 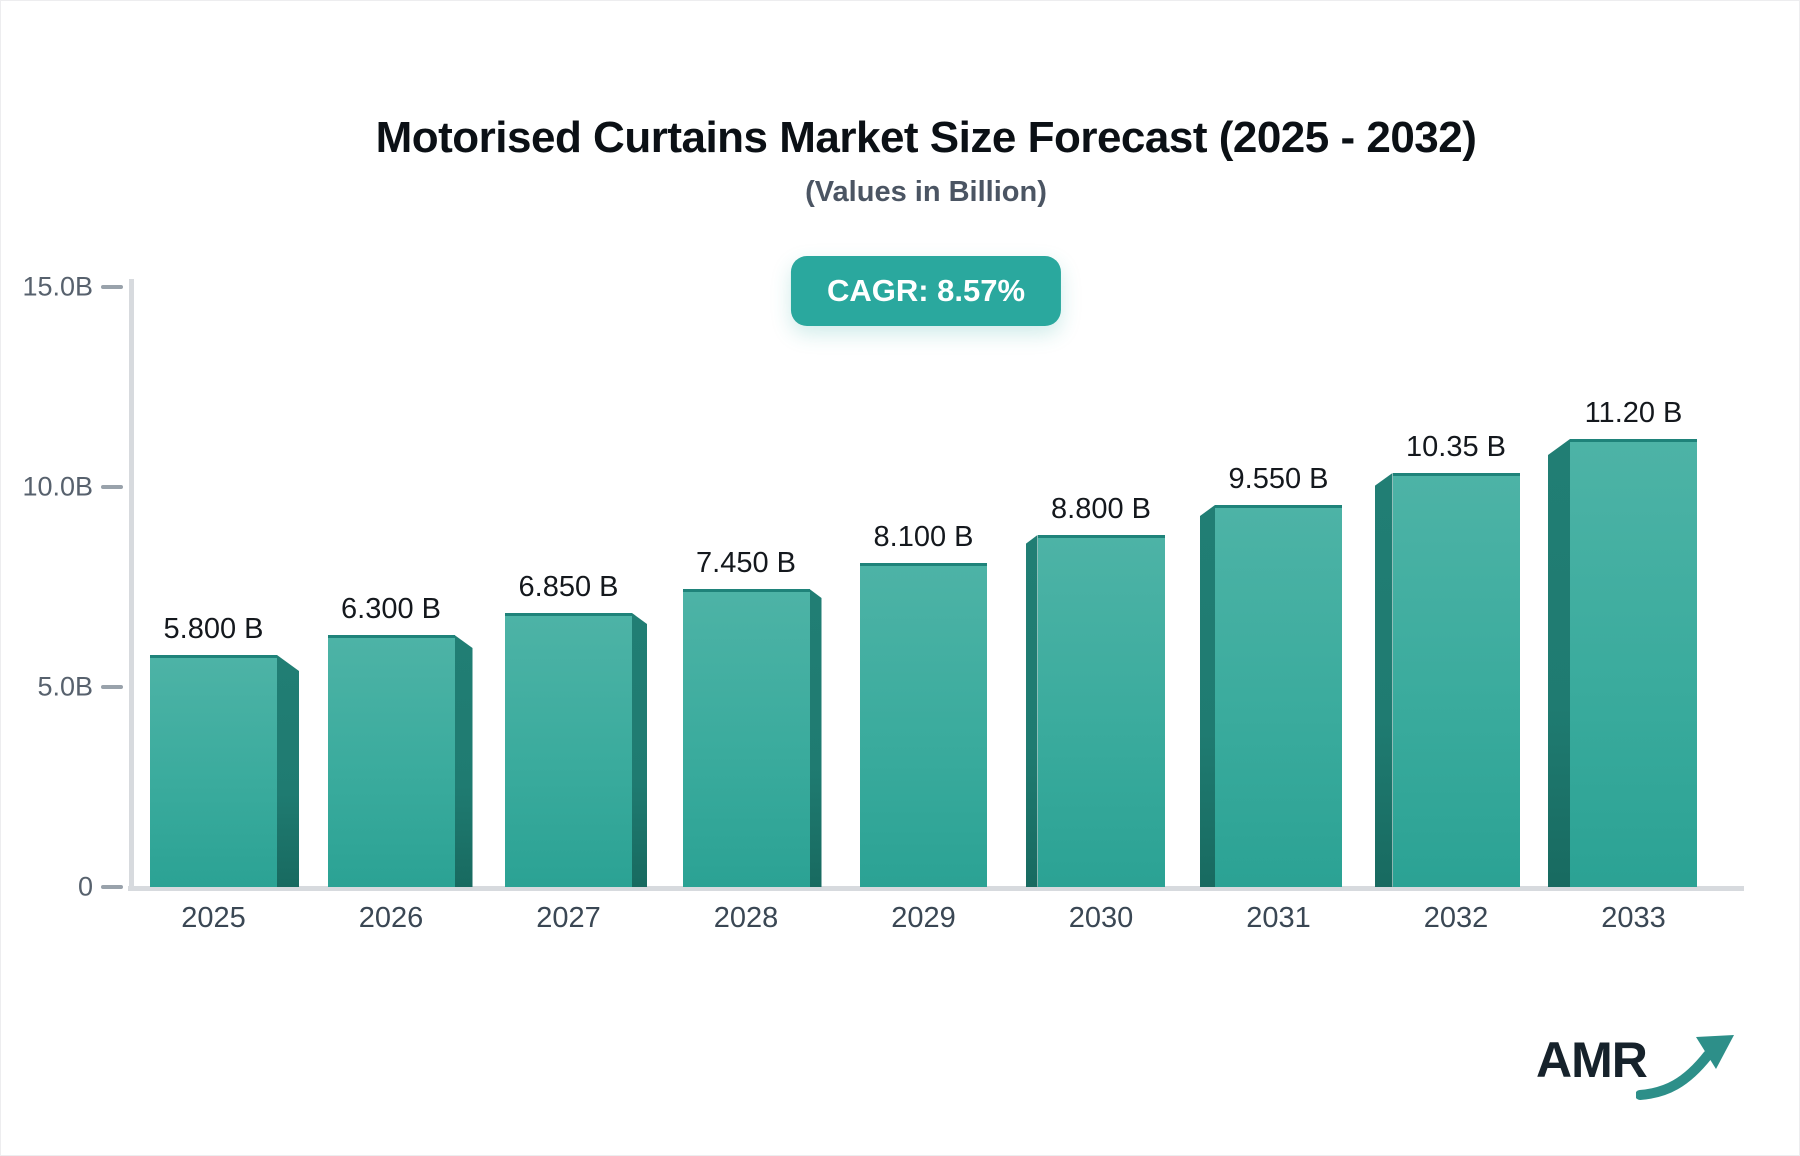 What do you see at coordinates (926, 291) in the screenshot?
I see `cagr-badge: CAGR: 8.57%` at bounding box center [926, 291].